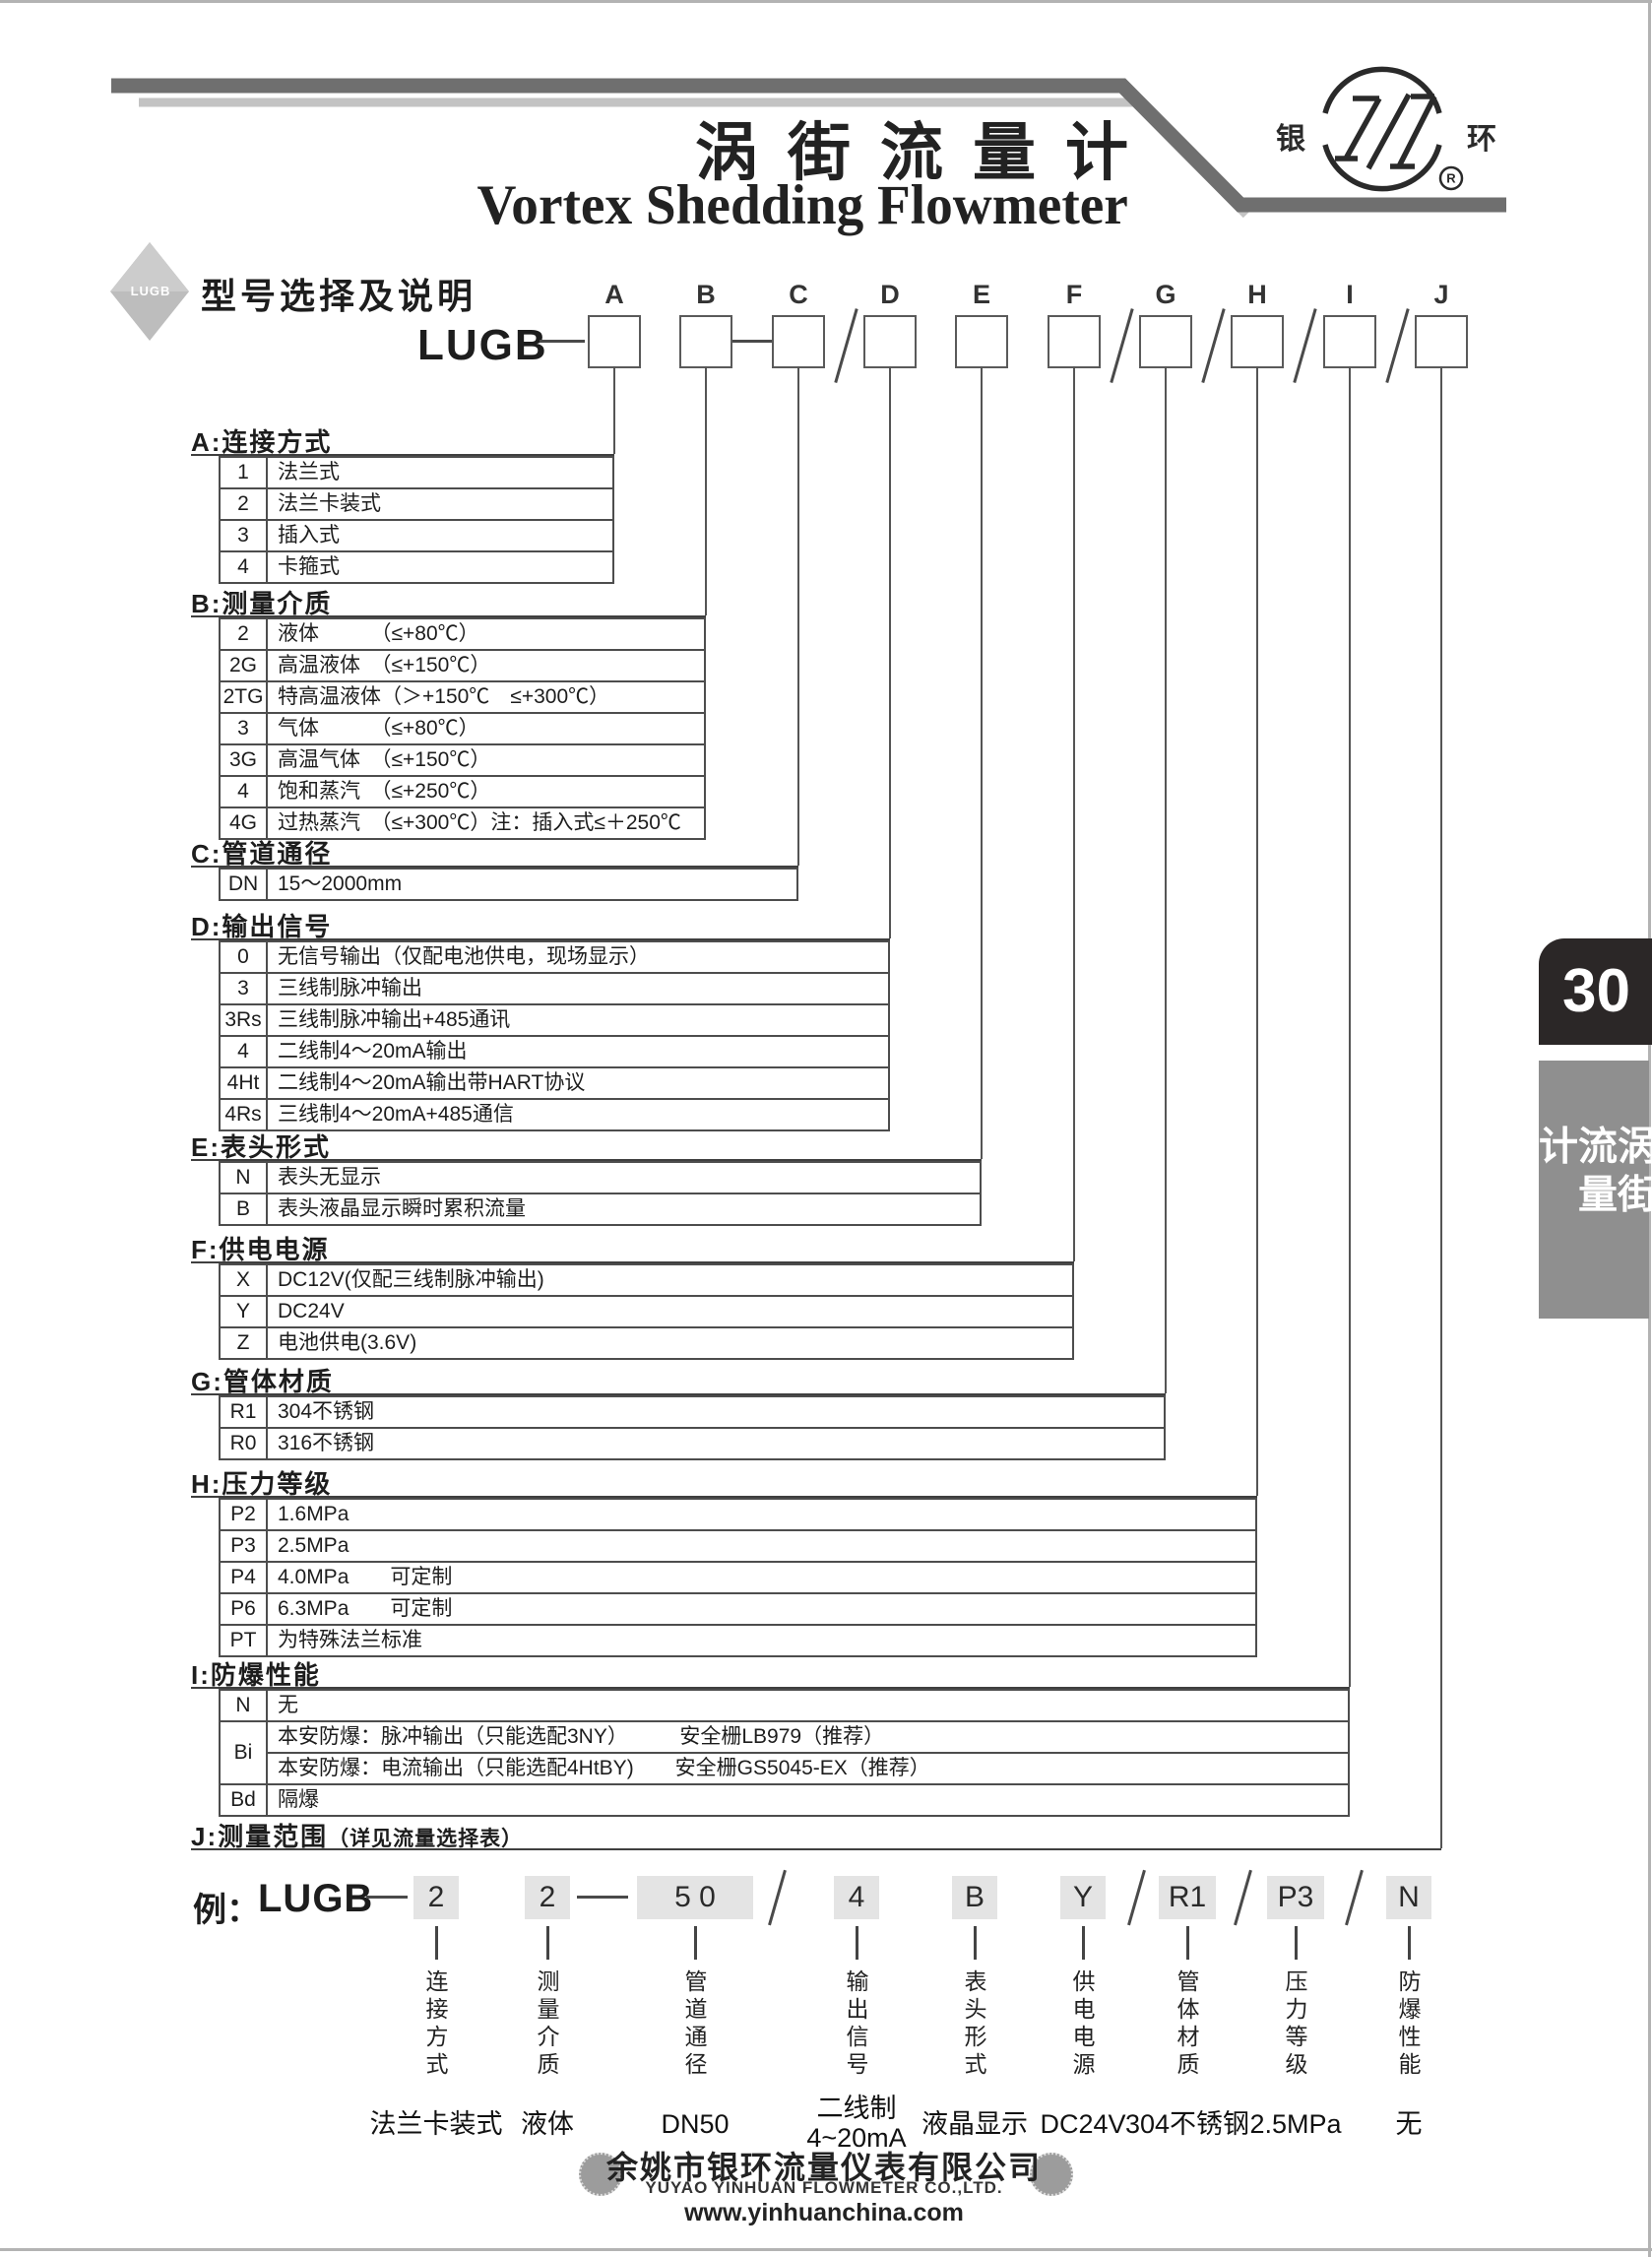  What do you see at coordinates (602, 1897) in the screenshot?
I see `example-b-c-dash` at bounding box center [602, 1897].